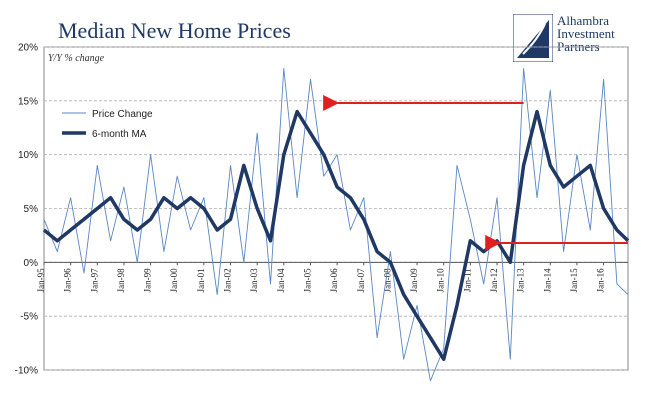  I want to click on x-tick-label: Jan-01, so click(201, 280).